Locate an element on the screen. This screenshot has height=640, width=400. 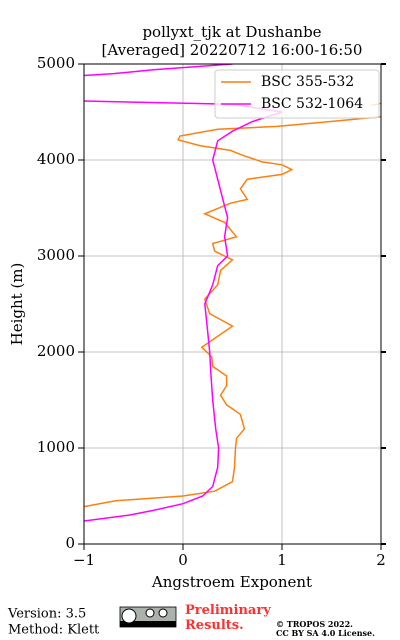
version: Version: 3.5 is located at coordinates (46, 614).